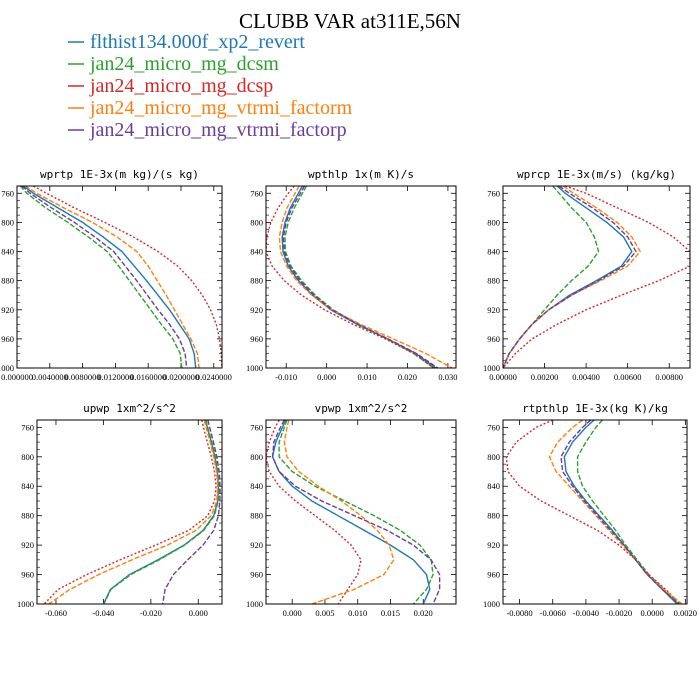 This screenshot has height=700, width=700. What do you see at coordinates (350, 21) in the screenshot?
I see `figure-title: CLUBB VAR at311E,56N` at bounding box center [350, 21].